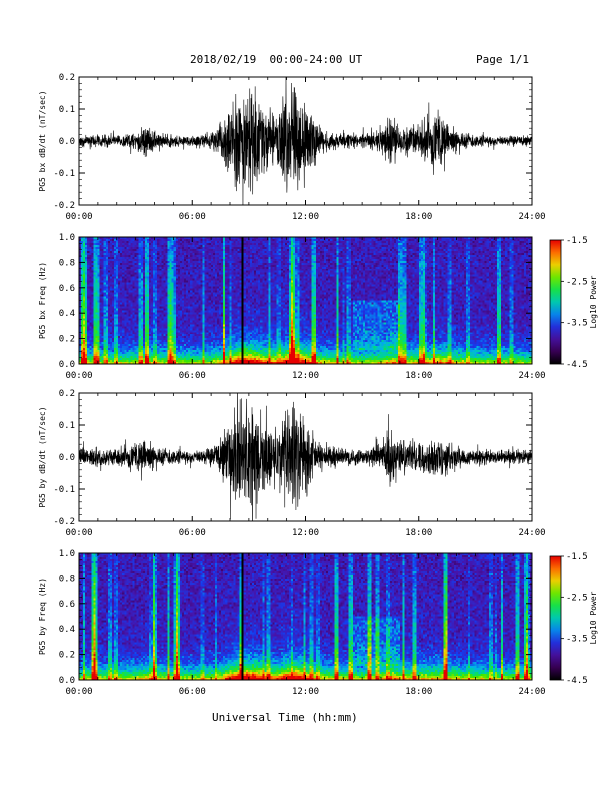  Describe the element at coordinates (42, 300) in the screenshot. I see `y-axis-label: PG5 bx Freq (Hz)` at that location.